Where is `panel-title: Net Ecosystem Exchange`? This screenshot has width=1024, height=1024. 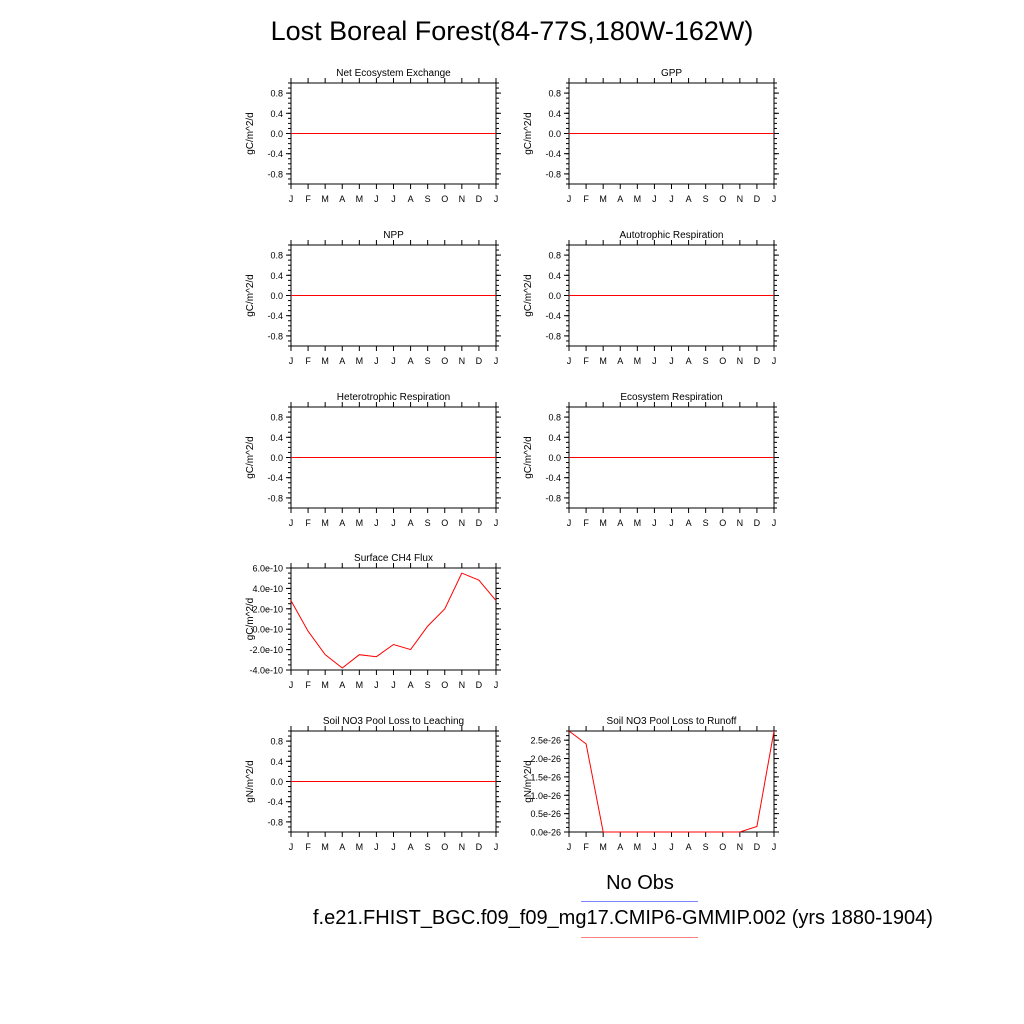 panel-title: Net Ecosystem Exchange is located at coordinates (393, 73).